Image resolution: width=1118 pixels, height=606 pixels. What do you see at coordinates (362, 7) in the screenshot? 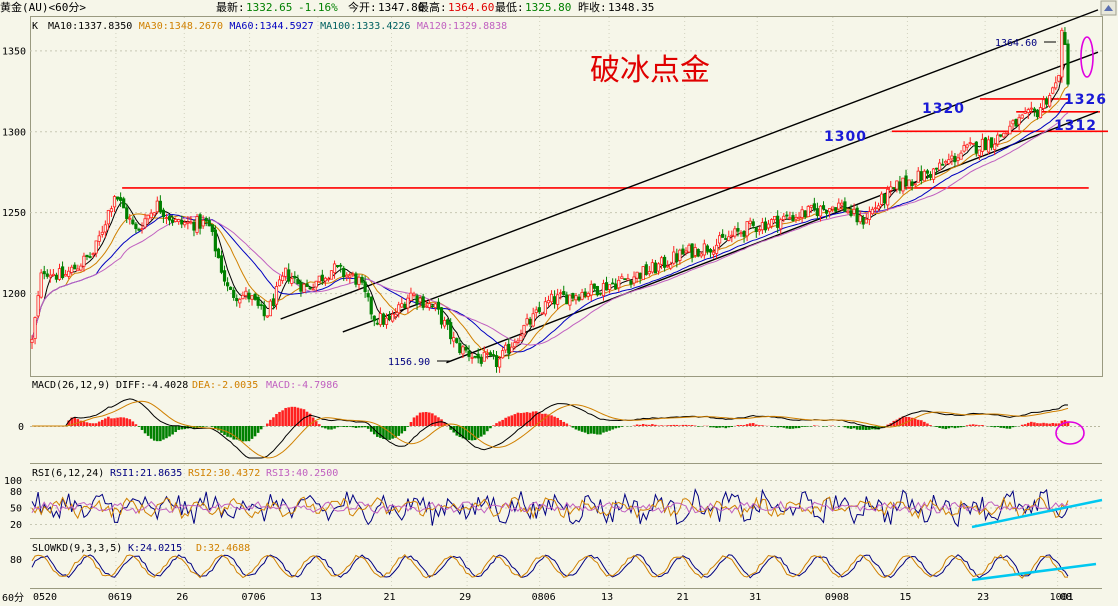
I see `open-label: 今开:` at bounding box center [362, 7].